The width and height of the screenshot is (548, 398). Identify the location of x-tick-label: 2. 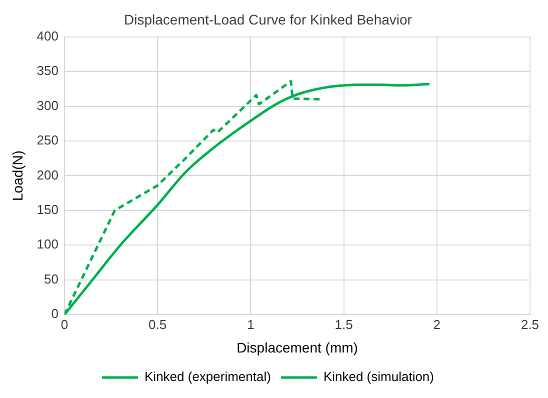
(437, 324).